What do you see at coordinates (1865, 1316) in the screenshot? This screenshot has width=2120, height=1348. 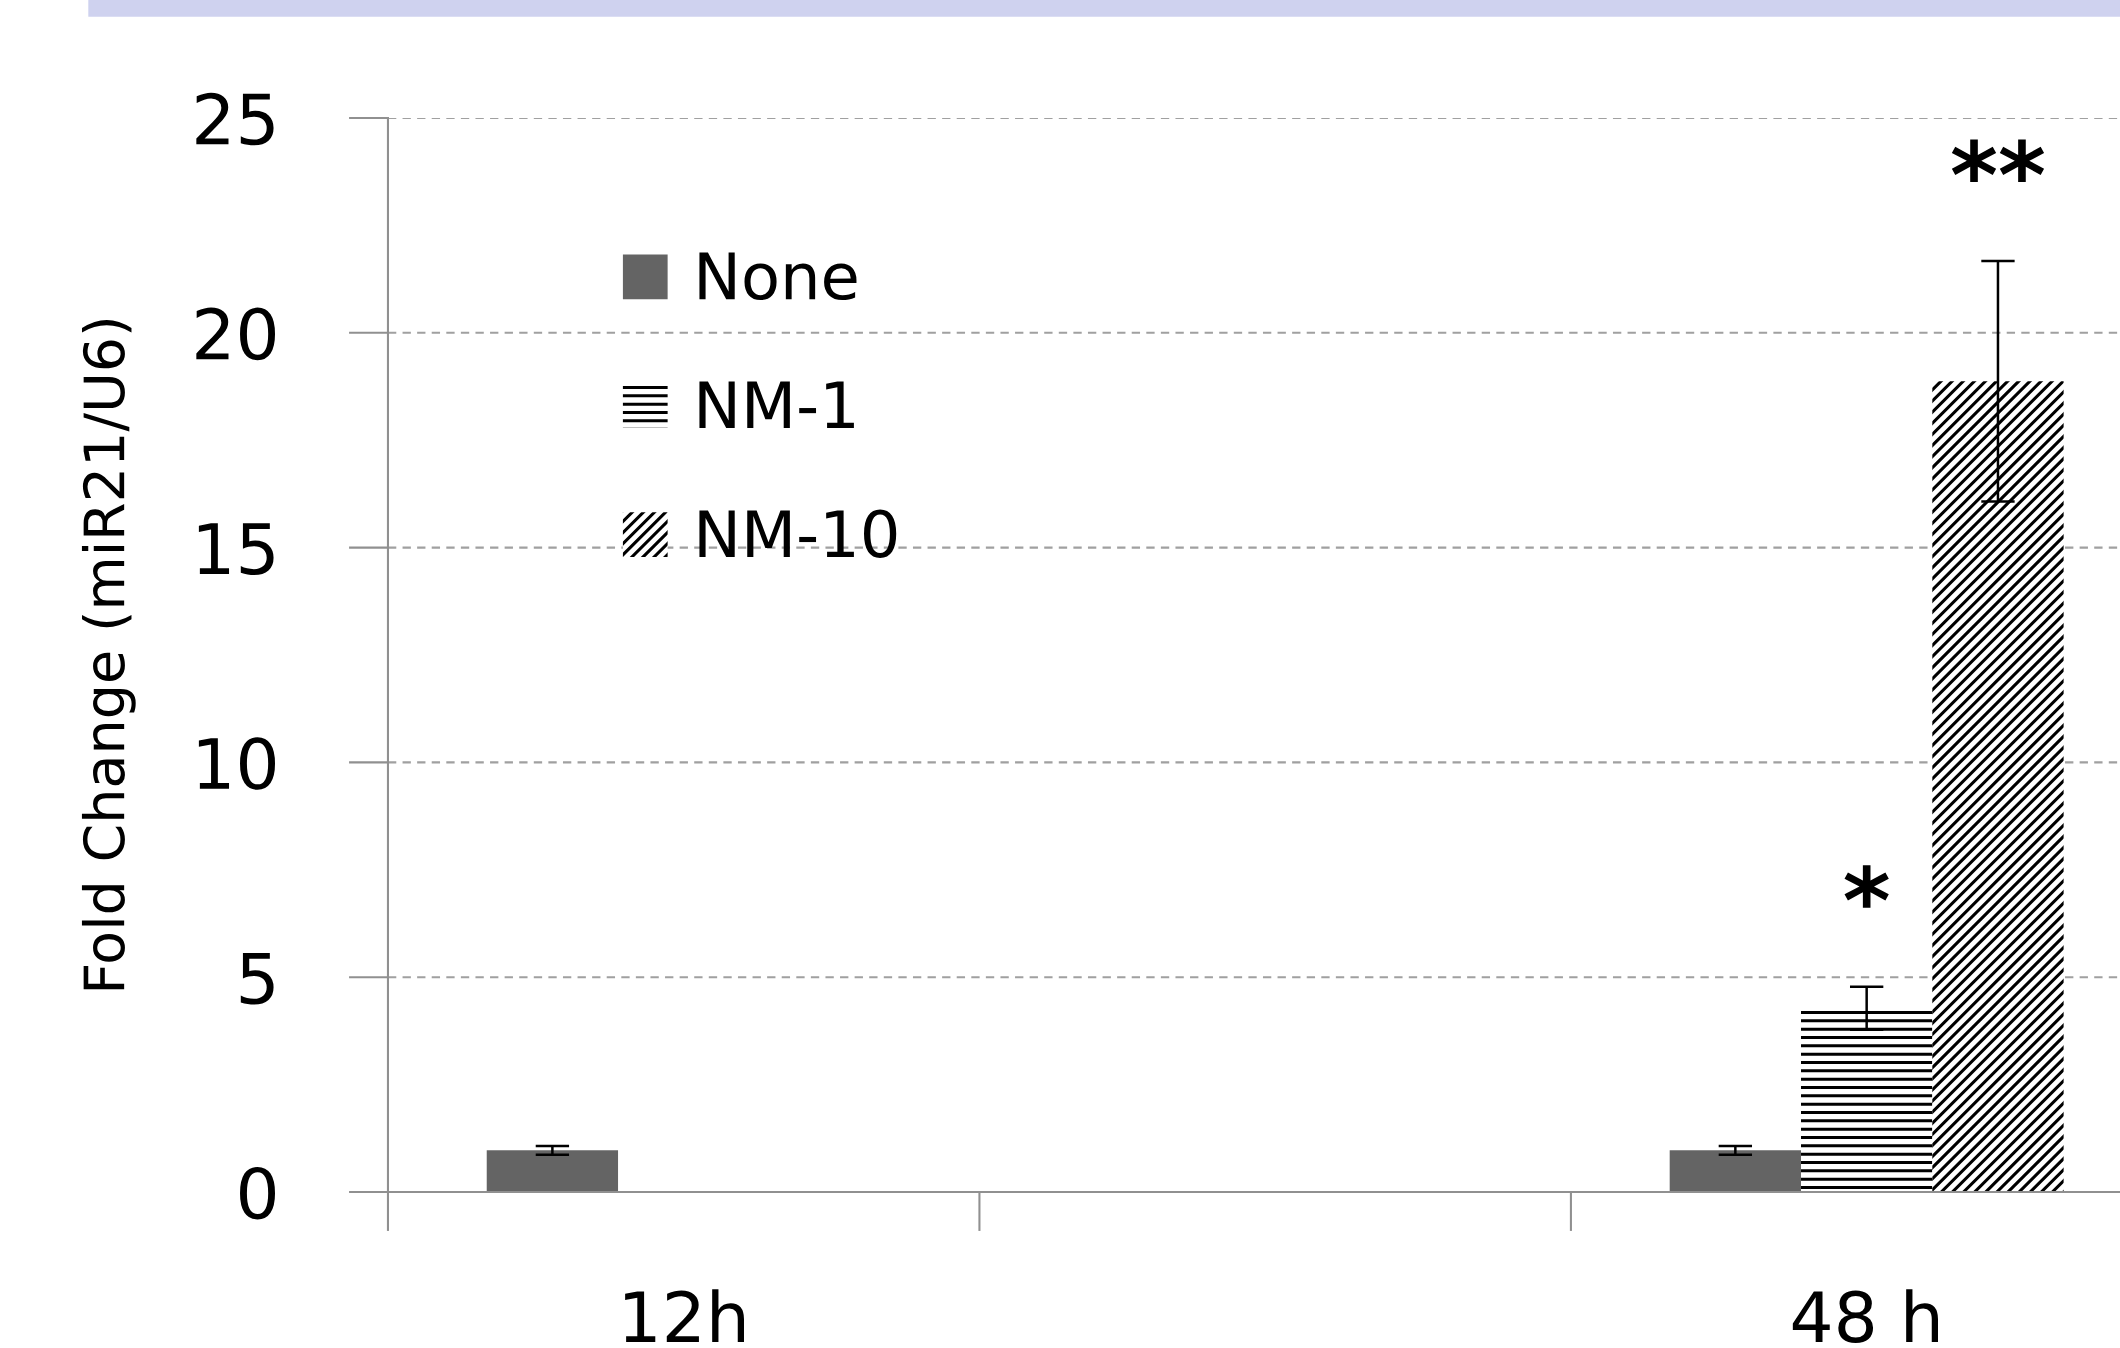 I see `x-tick-label: 48 h` at bounding box center [1865, 1316].